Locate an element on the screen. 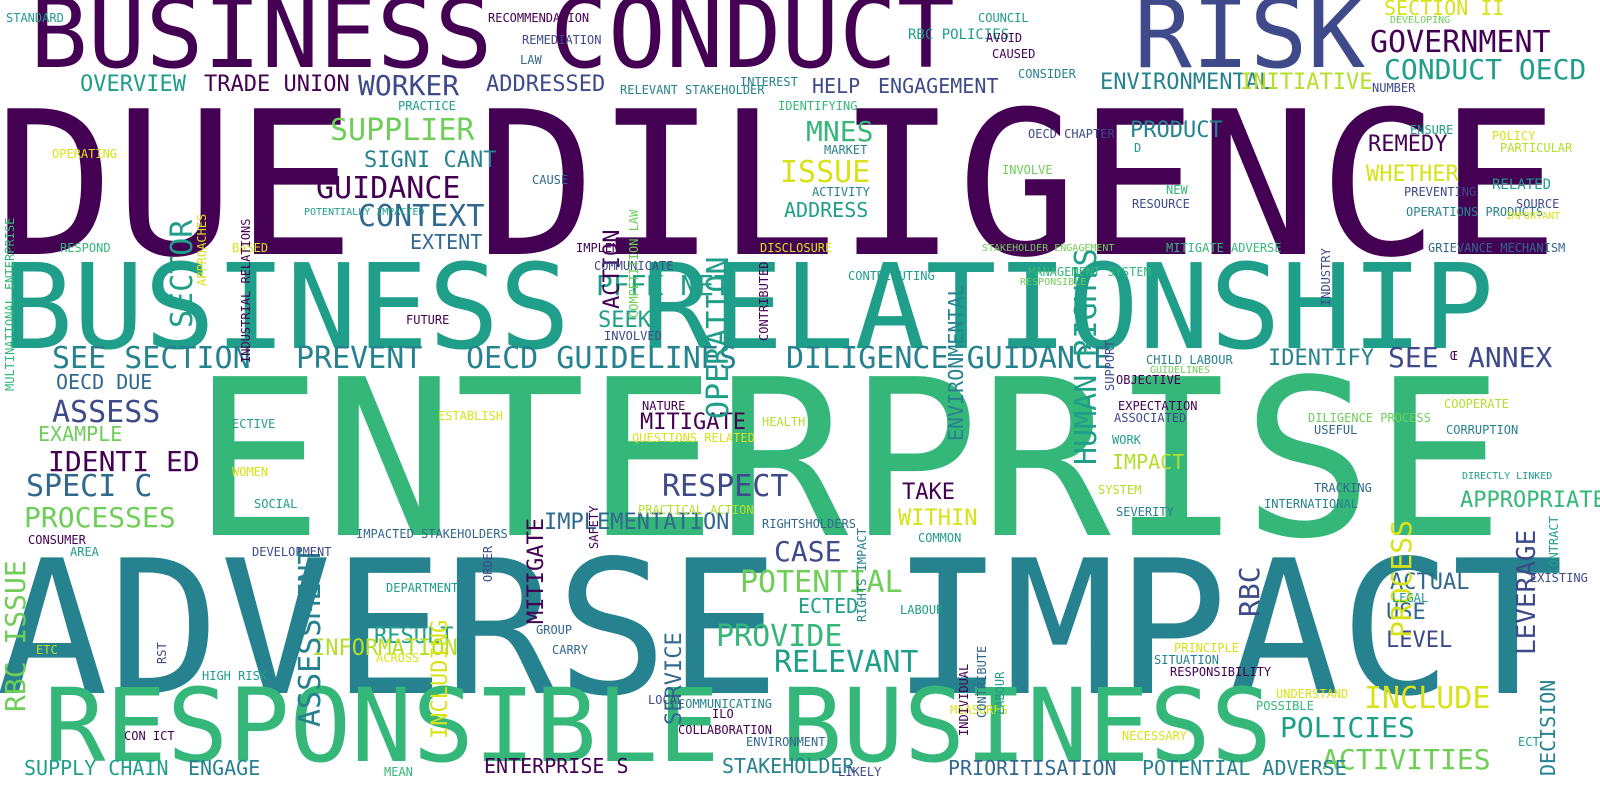 The width and height of the screenshot is (1600, 800). cloud-word: MEASURES is located at coordinates (979, 710).